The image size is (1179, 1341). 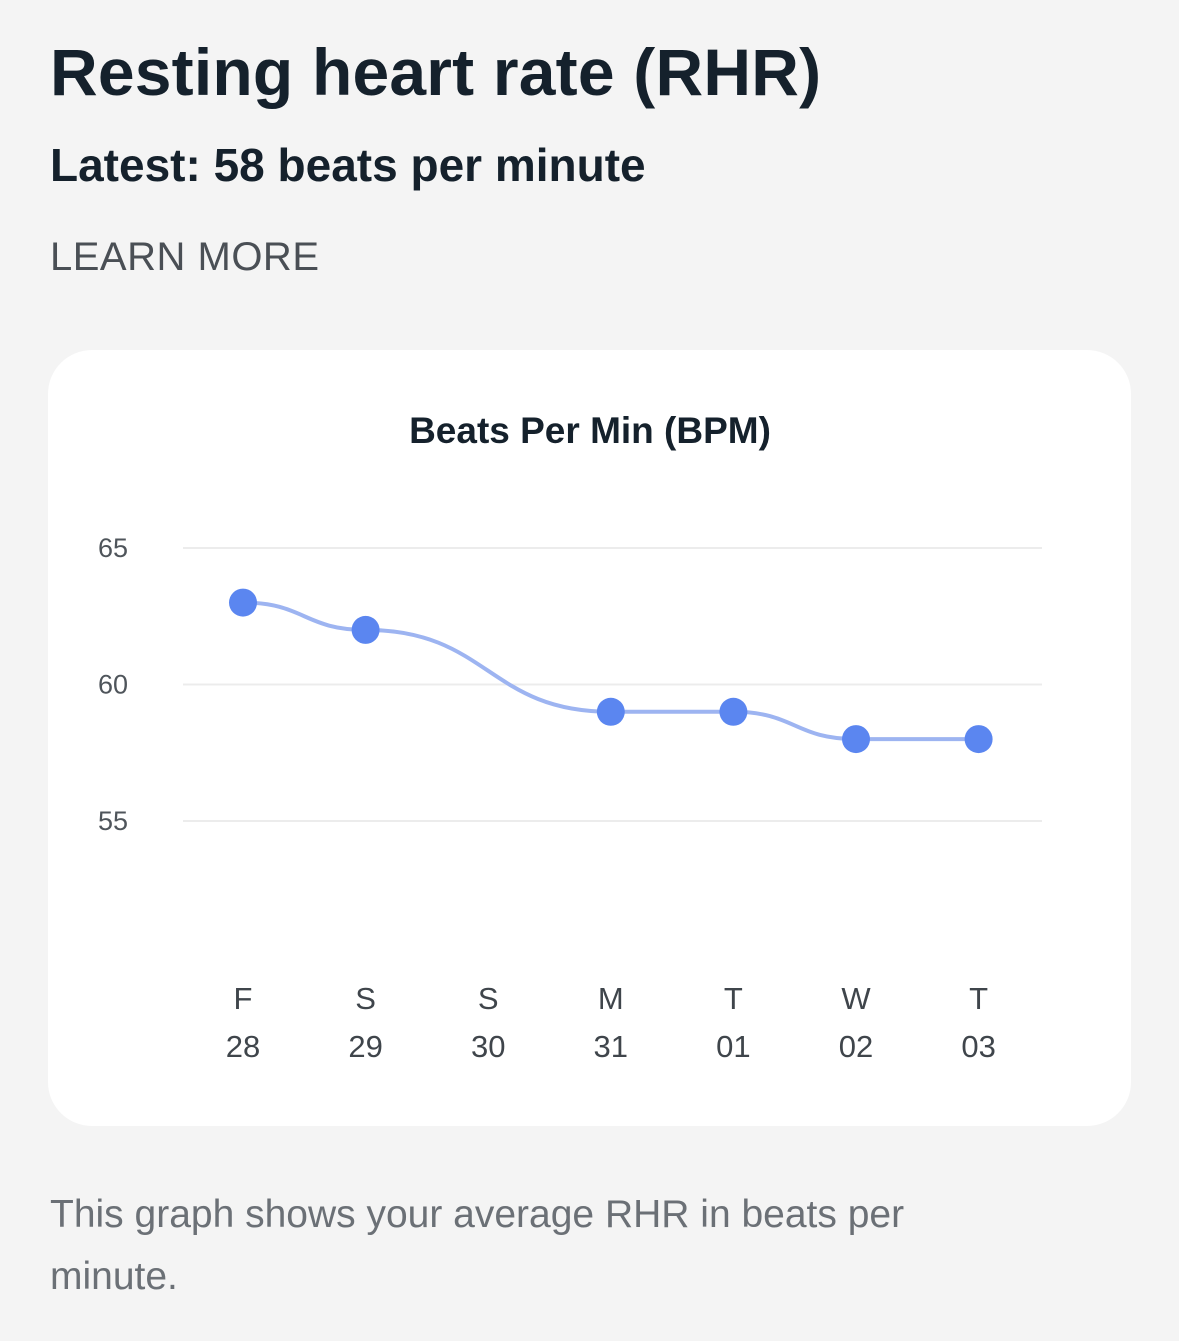 I want to click on x-day-label: W, so click(x=856, y=998).